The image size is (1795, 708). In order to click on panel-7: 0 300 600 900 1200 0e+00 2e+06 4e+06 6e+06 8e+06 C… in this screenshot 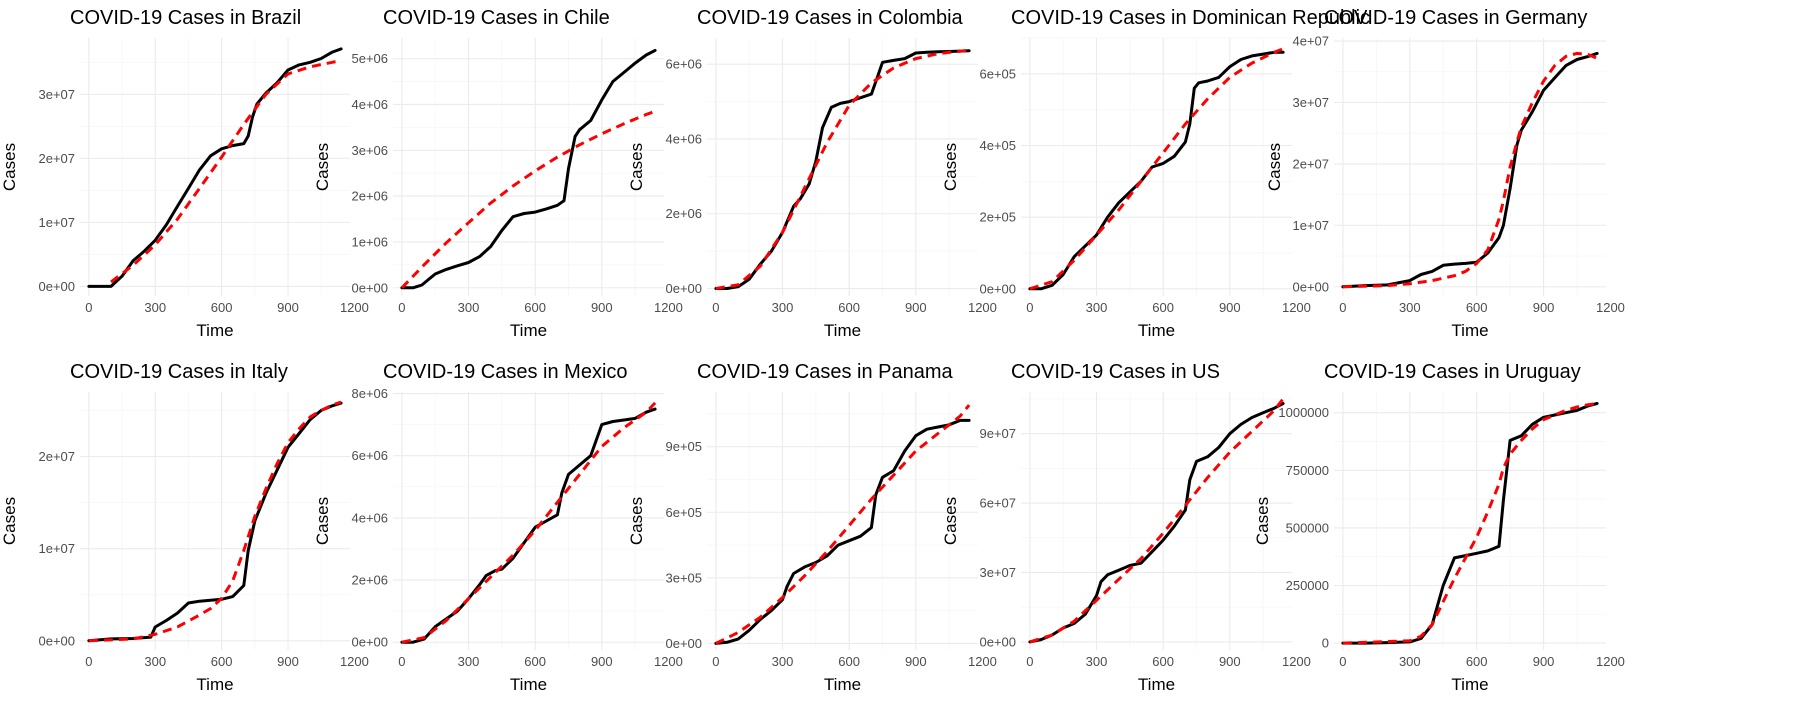, I will do `click(498, 527)`.